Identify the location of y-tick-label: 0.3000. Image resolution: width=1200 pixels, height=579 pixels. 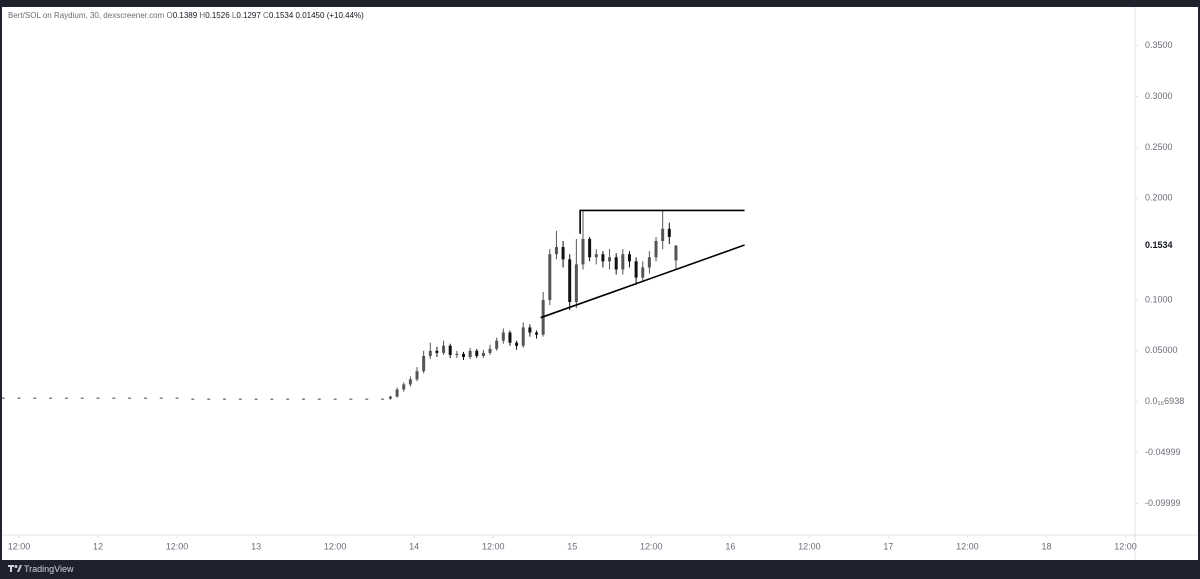
(1159, 96).